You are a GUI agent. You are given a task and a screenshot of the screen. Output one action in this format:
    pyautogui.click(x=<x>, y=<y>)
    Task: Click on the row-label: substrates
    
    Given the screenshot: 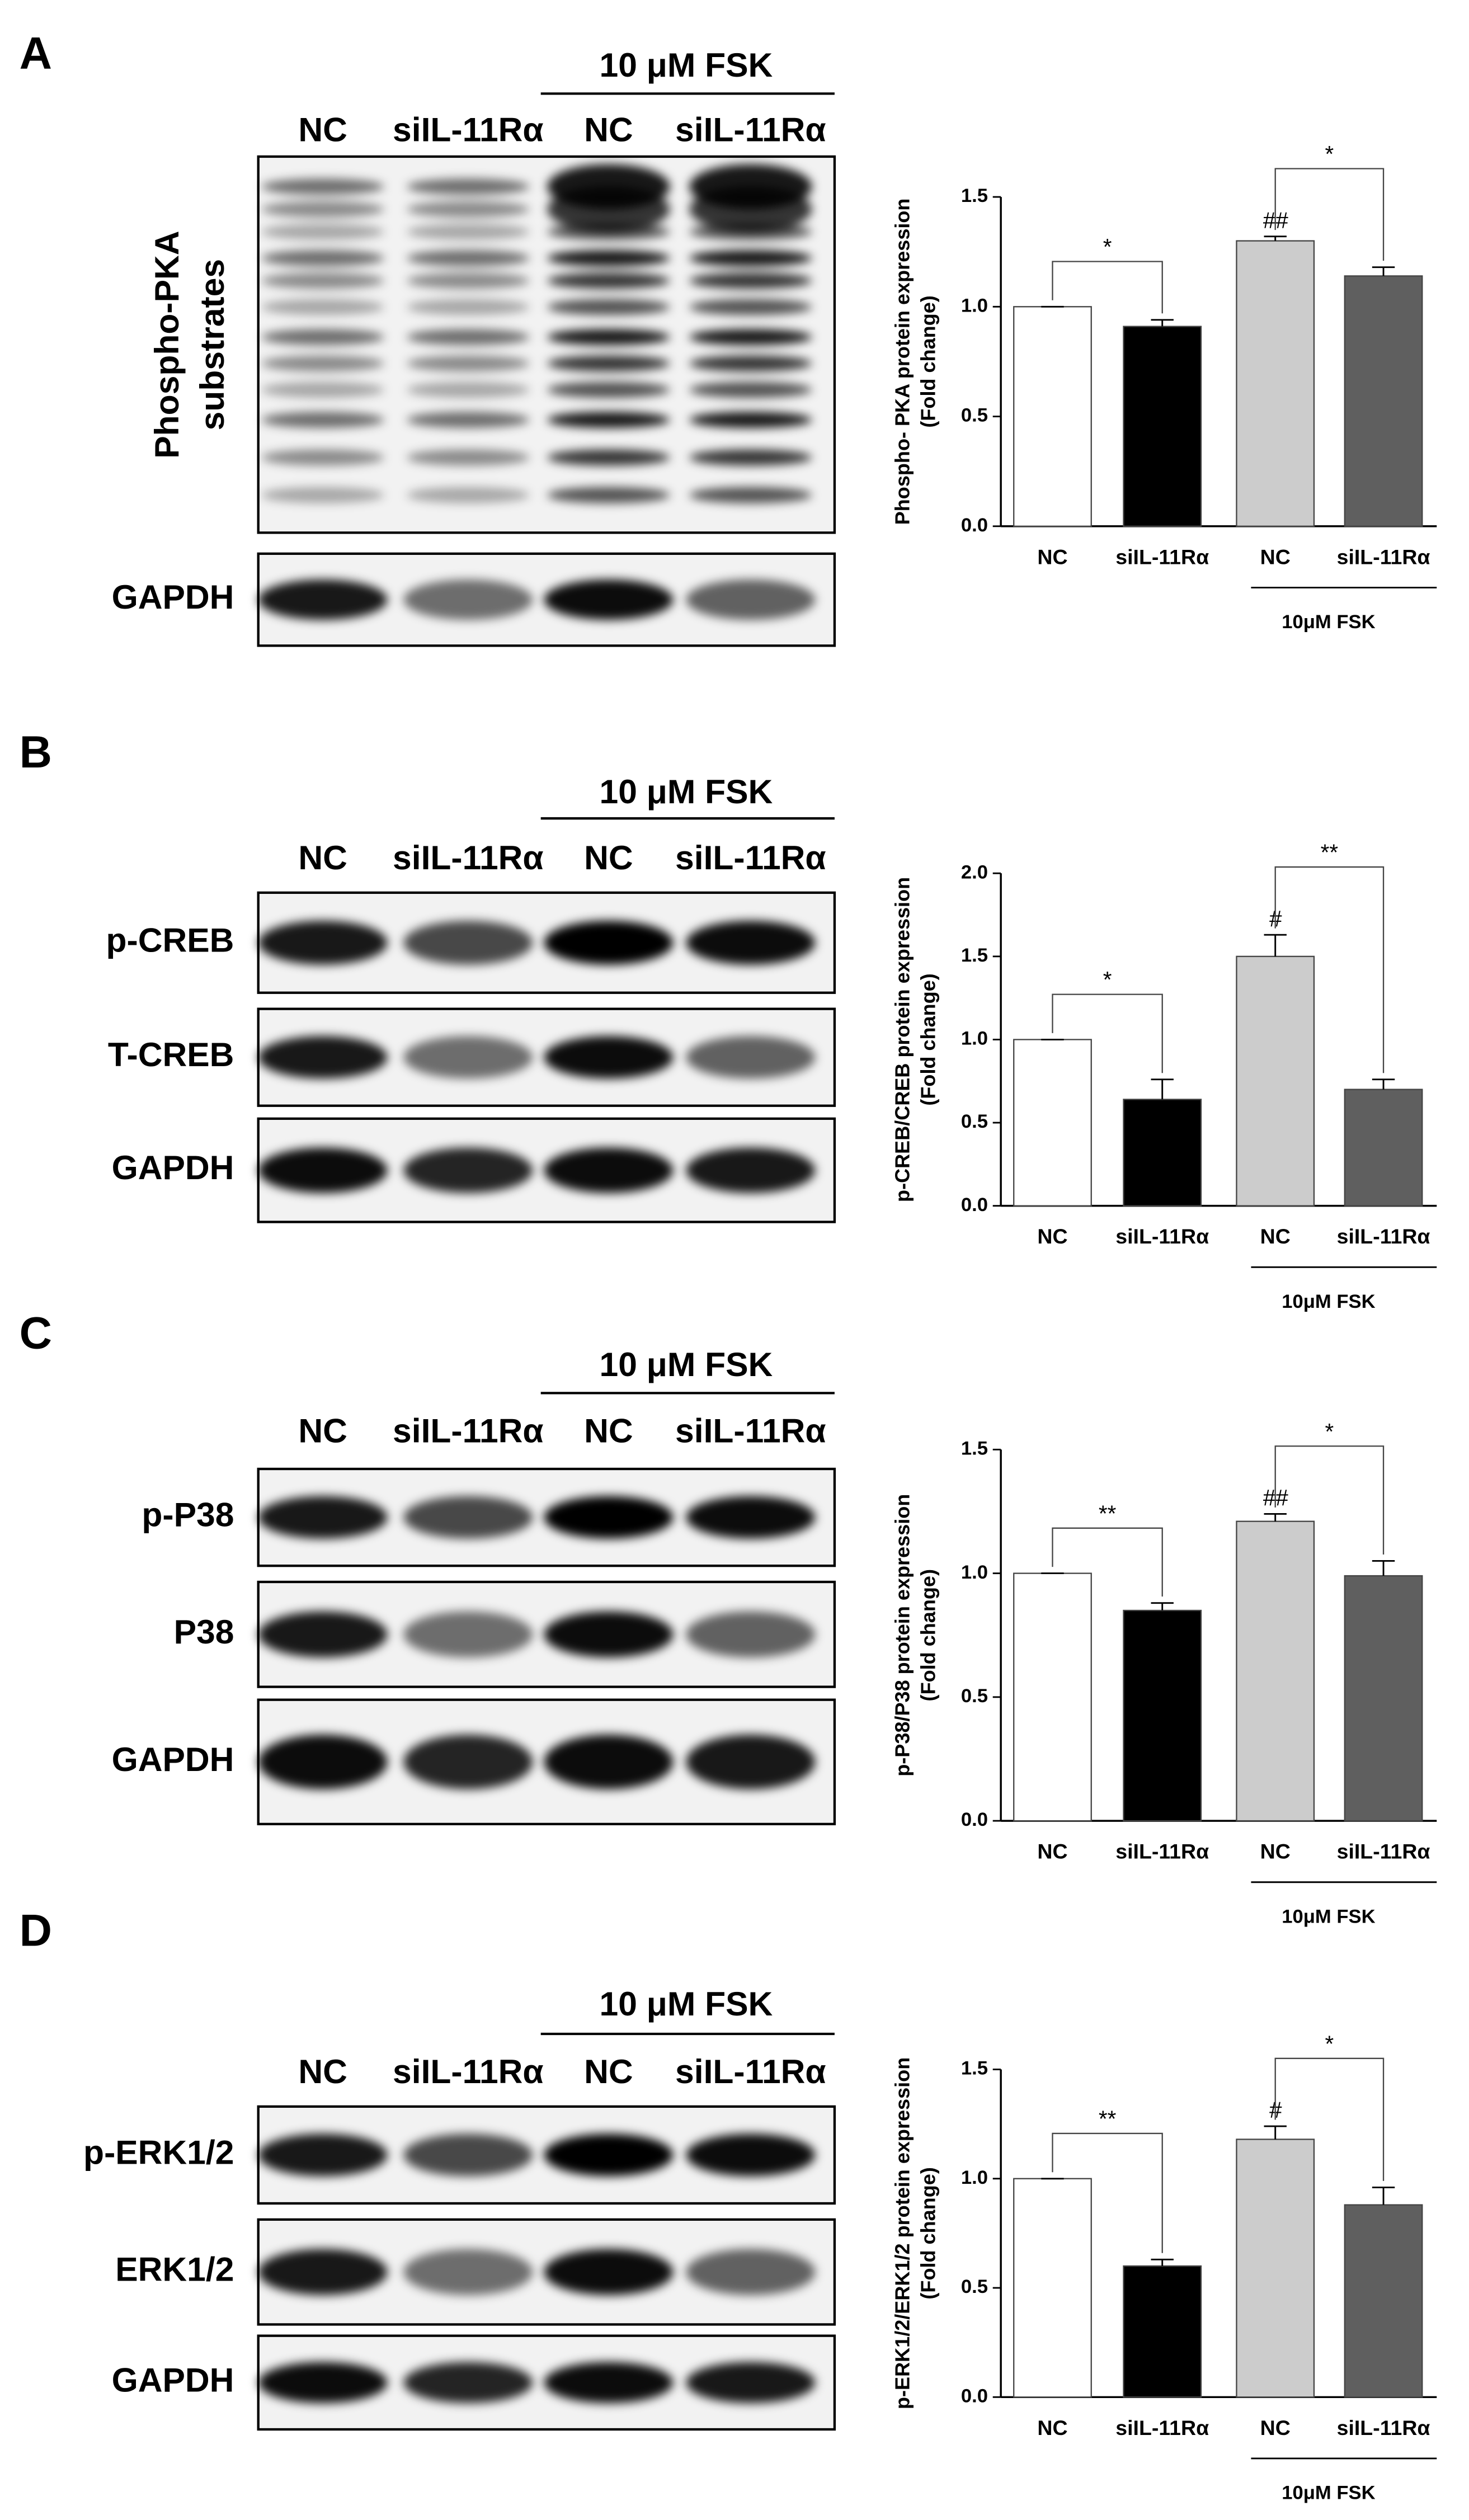 What is the action you would take?
    pyautogui.click(x=212, y=345)
    